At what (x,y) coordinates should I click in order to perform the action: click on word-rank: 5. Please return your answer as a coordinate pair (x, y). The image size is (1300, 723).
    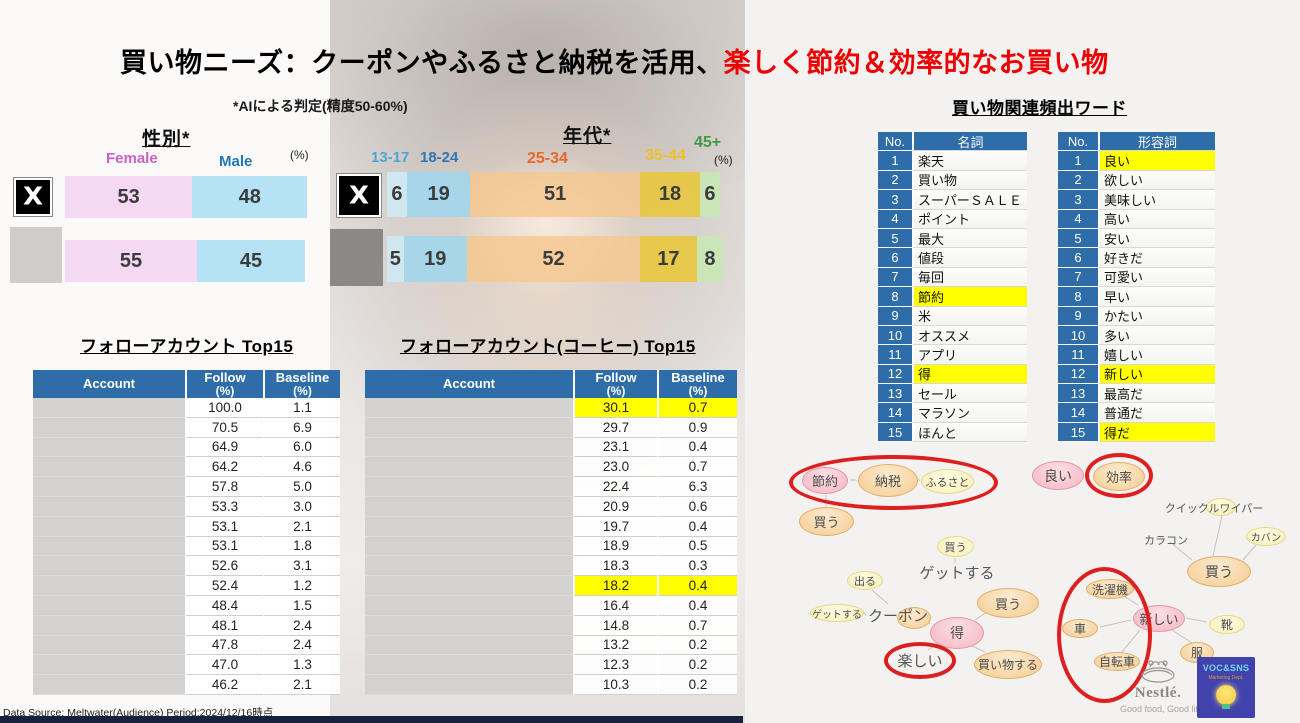
    Looking at the image, I should click on (1078, 238).